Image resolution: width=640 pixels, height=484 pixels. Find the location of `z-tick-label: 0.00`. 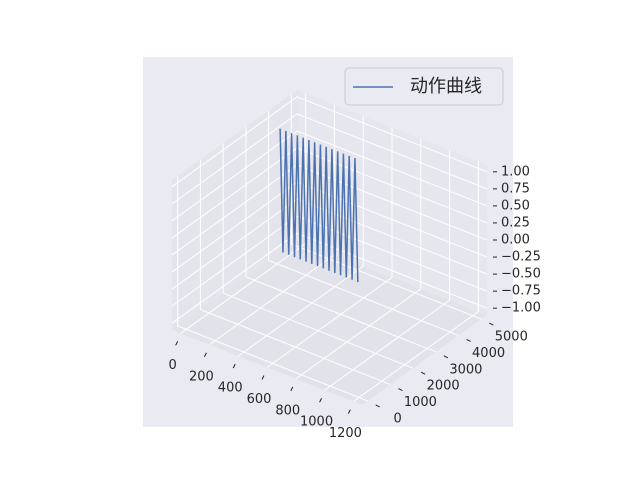

z-tick-label: 0.00 is located at coordinates (515, 240).